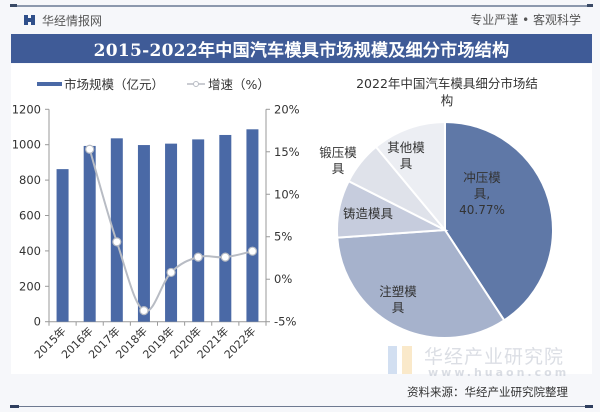 Image resolution: width=600 pixels, height=412 pixels. Describe the element at coordinates (301, 51) in the screenshot. I see `chart-title: 2015-2022年中国汽车模具市场规模及细分市场结构` at that location.